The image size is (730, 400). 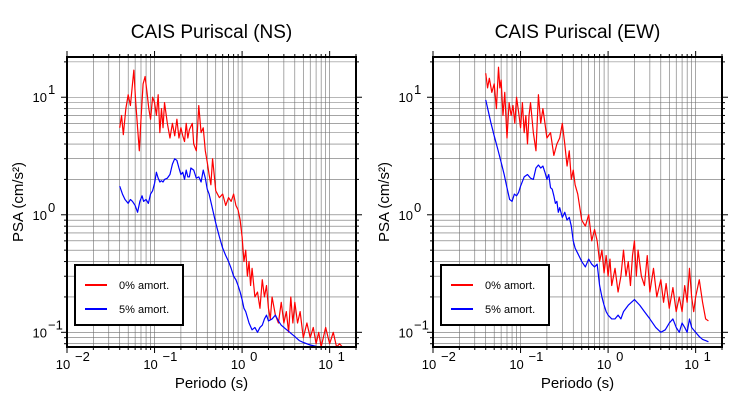 What do you see at coordinates (578, 32) in the screenshot?
I see `chart-title: CAIS Puriscal (EW)` at bounding box center [578, 32].